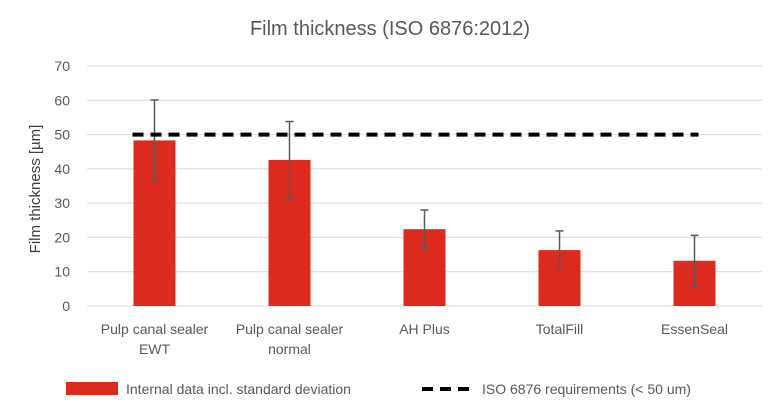 The height and width of the screenshot is (414, 782). I want to click on x-tick-label-line: EssenSeal, so click(694, 329).